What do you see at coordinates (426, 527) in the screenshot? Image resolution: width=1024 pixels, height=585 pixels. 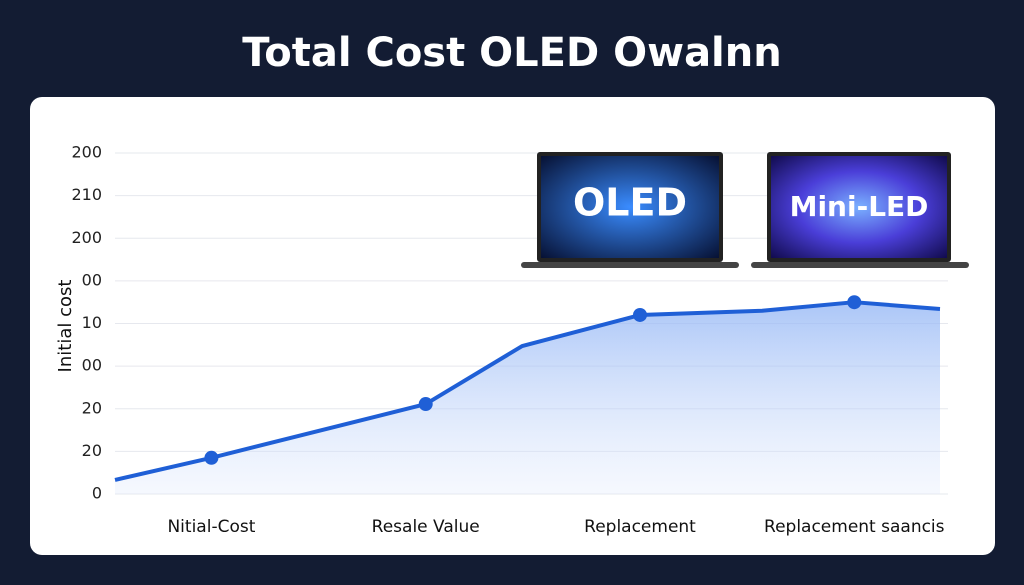 I see `x-tick-label: Resale Value` at bounding box center [426, 527].